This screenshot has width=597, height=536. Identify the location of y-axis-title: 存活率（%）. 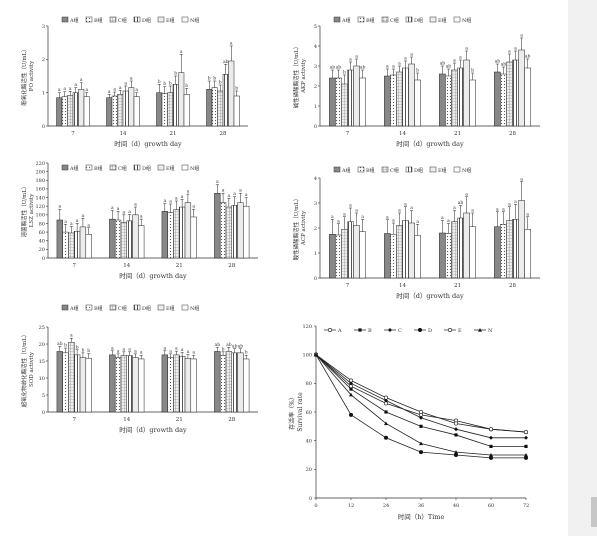
(292, 412).